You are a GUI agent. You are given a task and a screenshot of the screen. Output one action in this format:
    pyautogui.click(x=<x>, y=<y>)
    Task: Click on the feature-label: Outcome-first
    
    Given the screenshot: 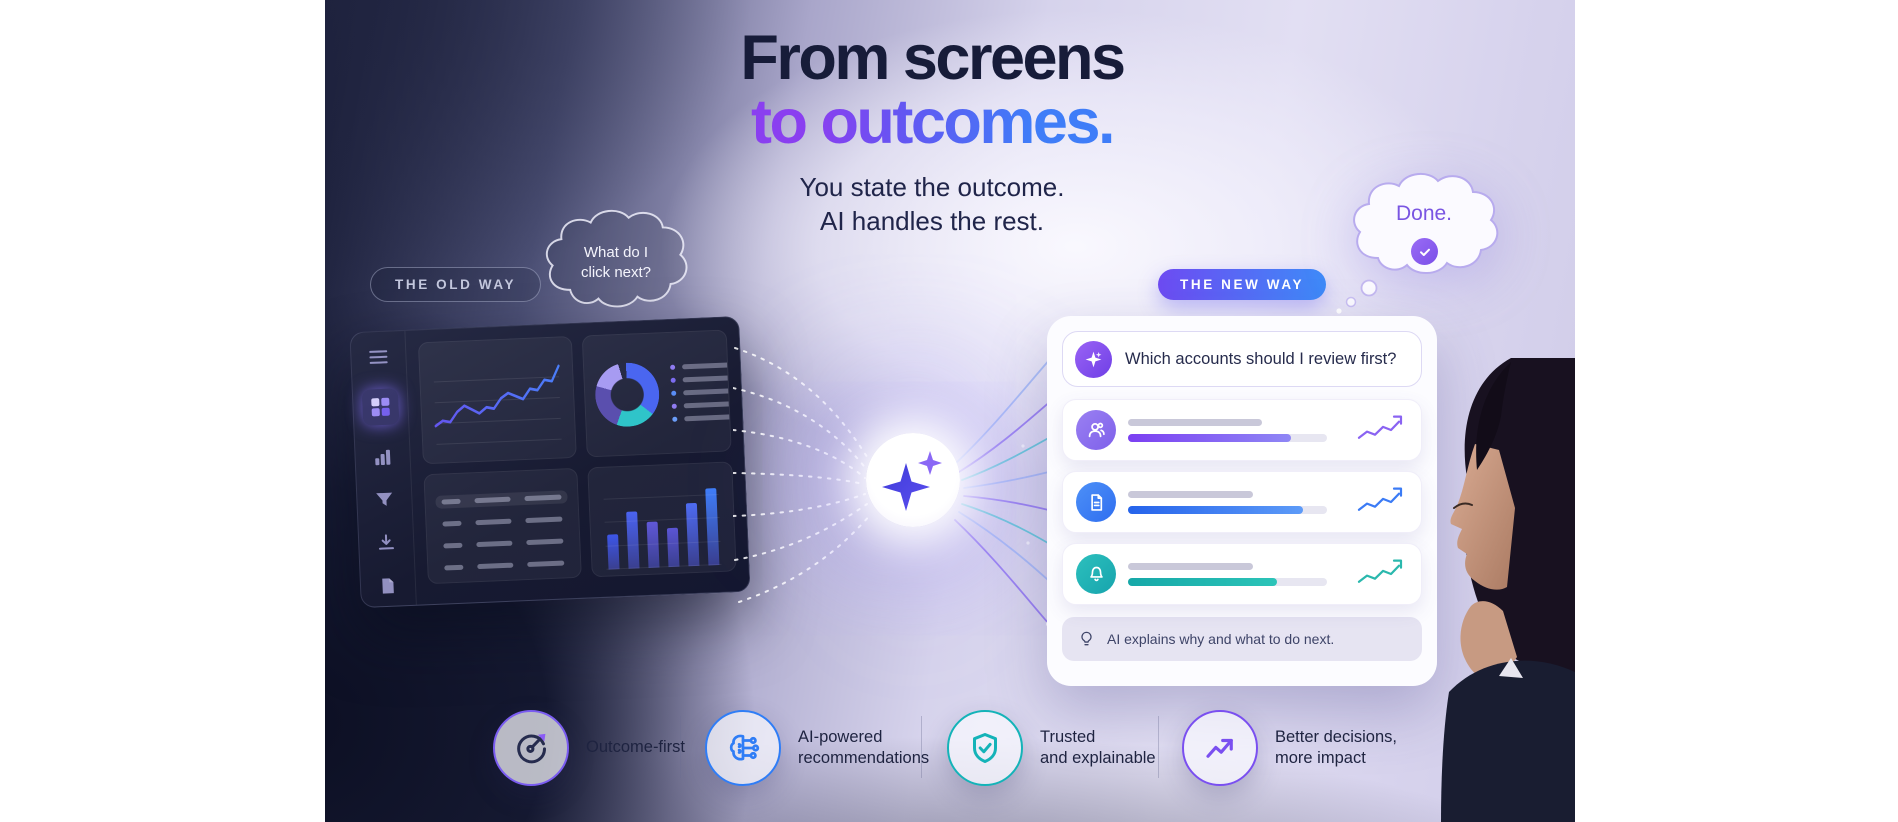 What is the action you would take?
    pyautogui.click(x=635, y=747)
    